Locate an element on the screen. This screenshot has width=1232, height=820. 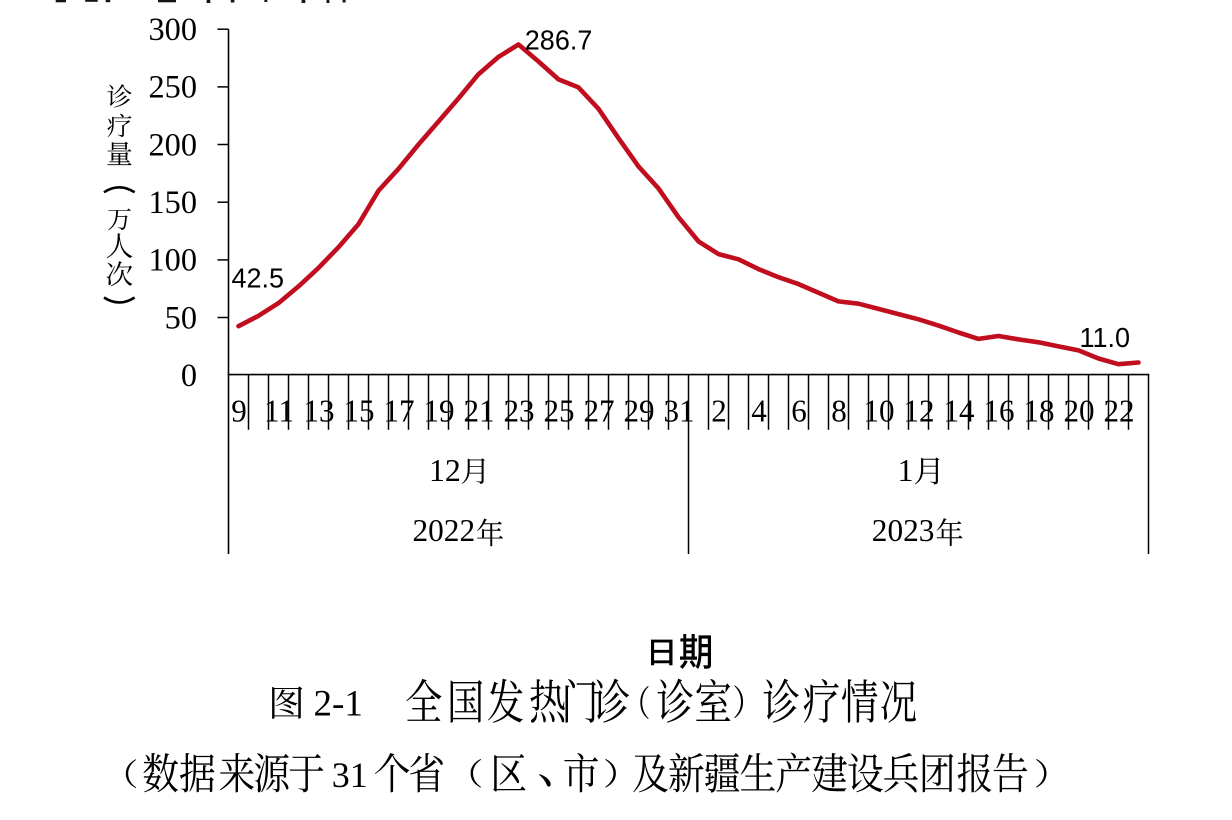
svg-text: 150 is located at coordinates (173, 203).